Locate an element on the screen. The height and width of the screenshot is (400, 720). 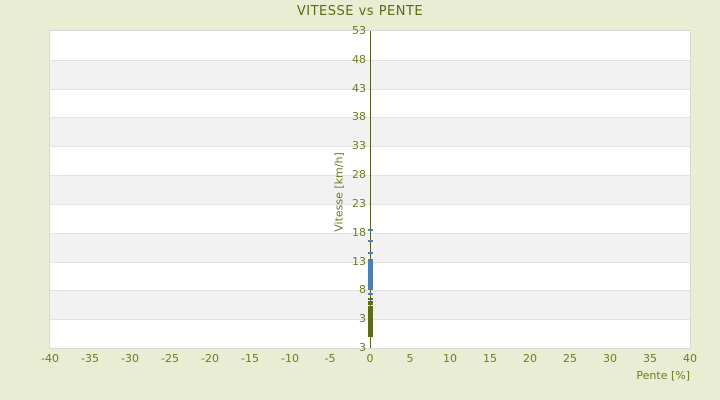
x-tick-label: 5 is located at coordinates (410, 358).